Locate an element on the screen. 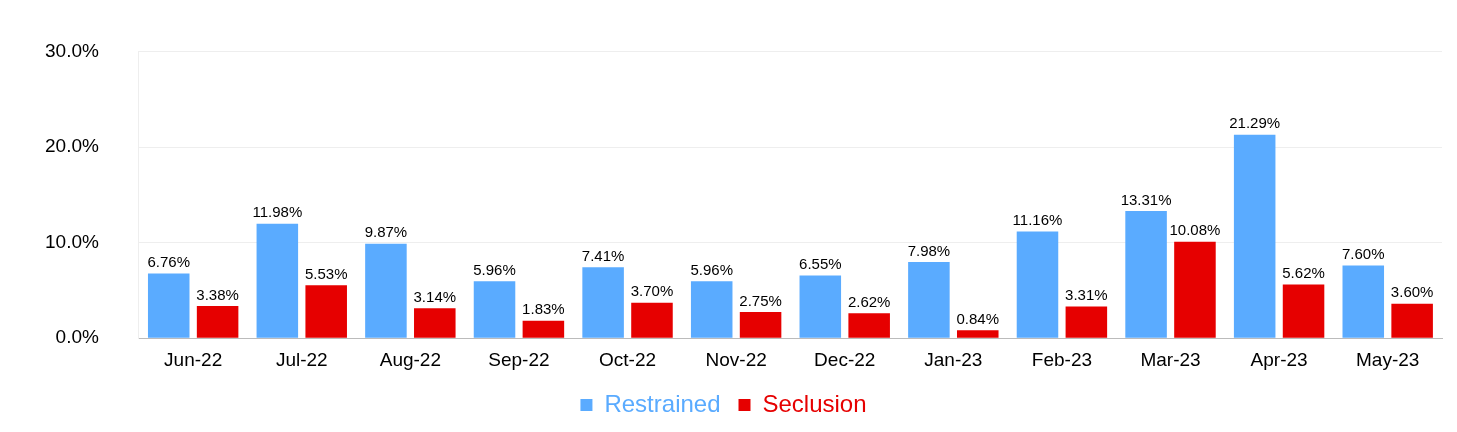  data-label: 21.29% is located at coordinates (1255, 123).